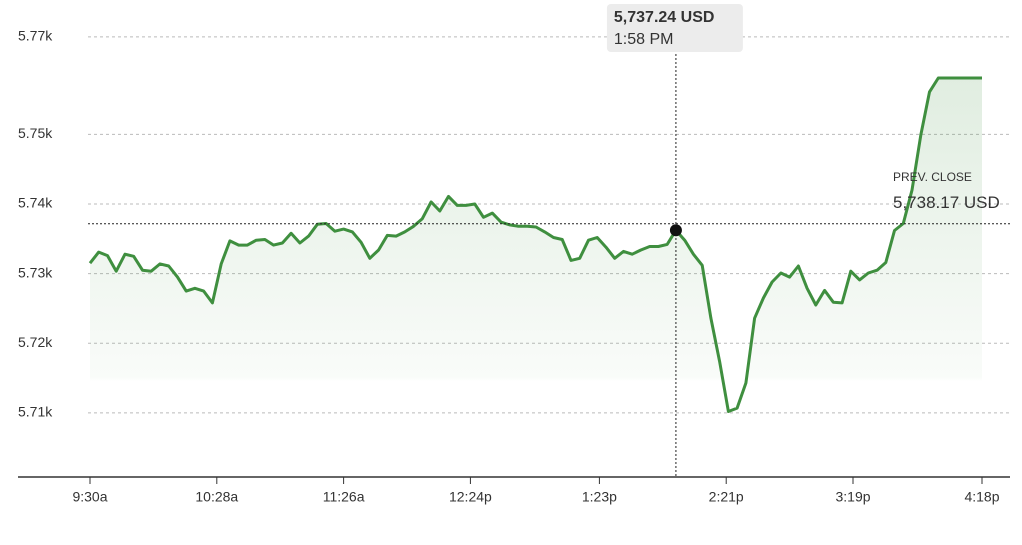 The width and height of the screenshot is (1022, 545). Describe the element at coordinates (726, 497) in the screenshot. I see `x-tick-label: 2:21p` at that location.